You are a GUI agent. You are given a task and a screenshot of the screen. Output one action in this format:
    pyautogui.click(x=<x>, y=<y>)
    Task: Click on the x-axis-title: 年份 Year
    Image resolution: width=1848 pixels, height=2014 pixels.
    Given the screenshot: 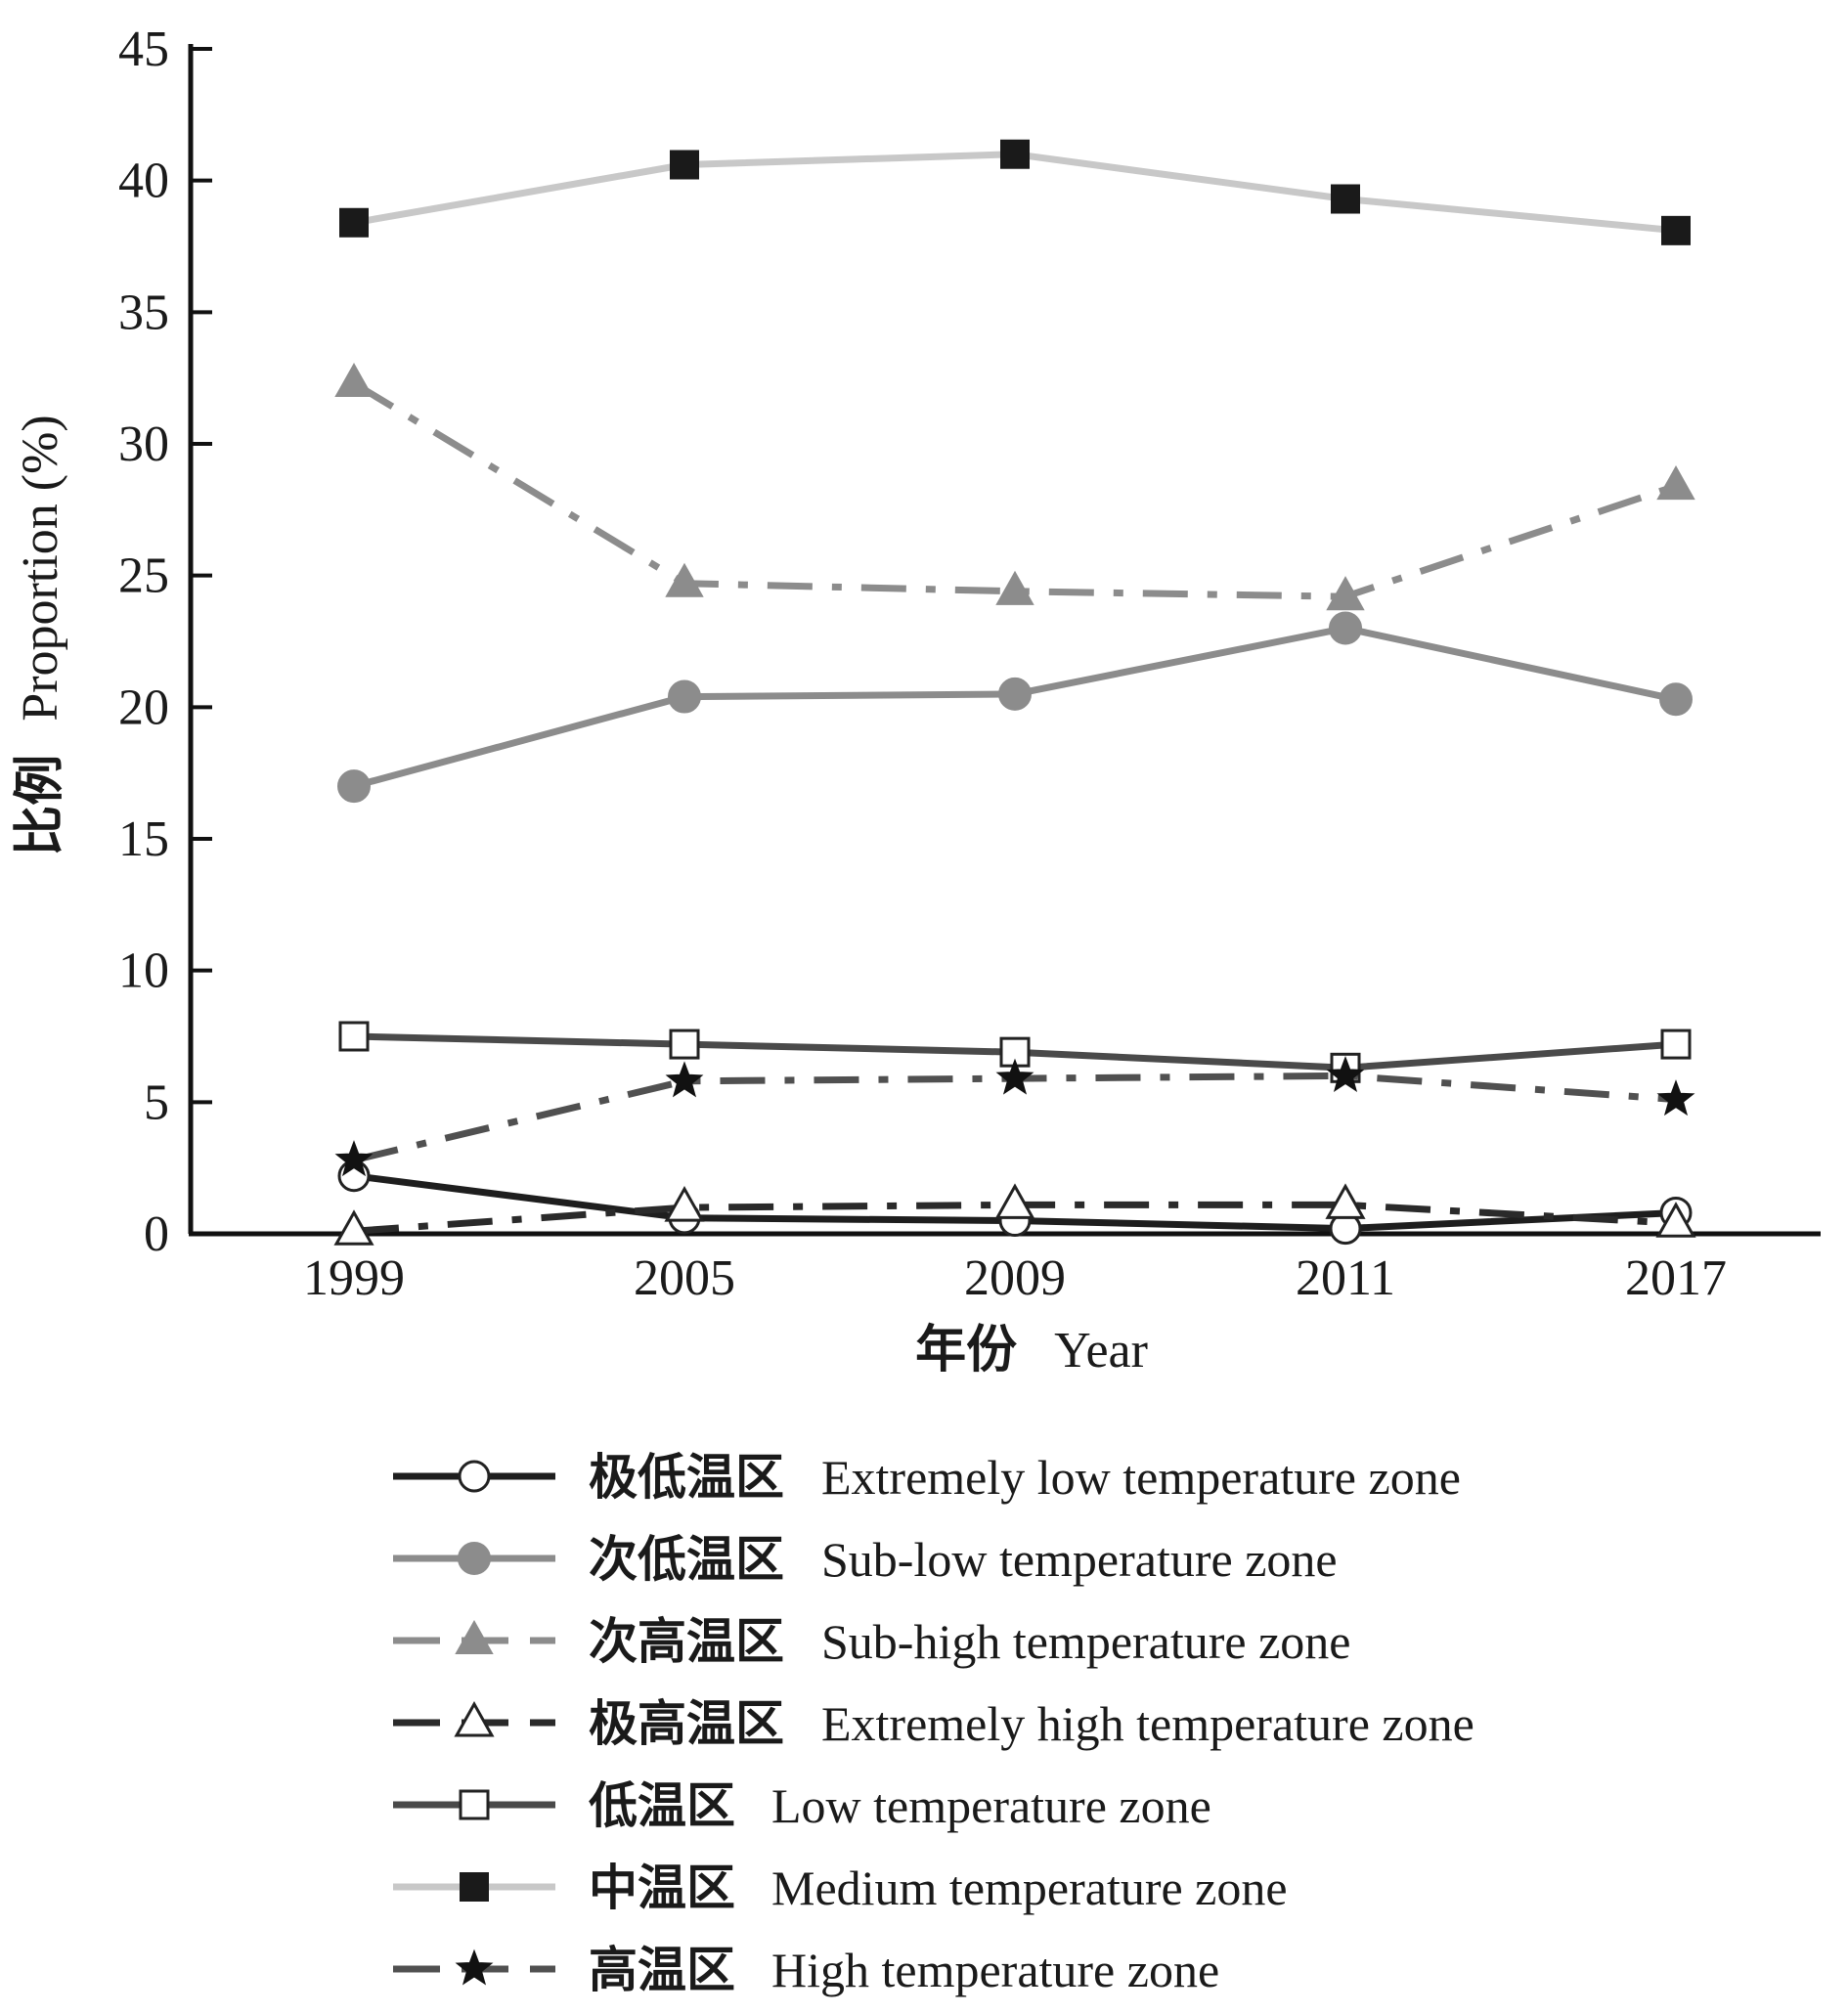 What is the action you would take?
    pyautogui.click(x=1031, y=1350)
    